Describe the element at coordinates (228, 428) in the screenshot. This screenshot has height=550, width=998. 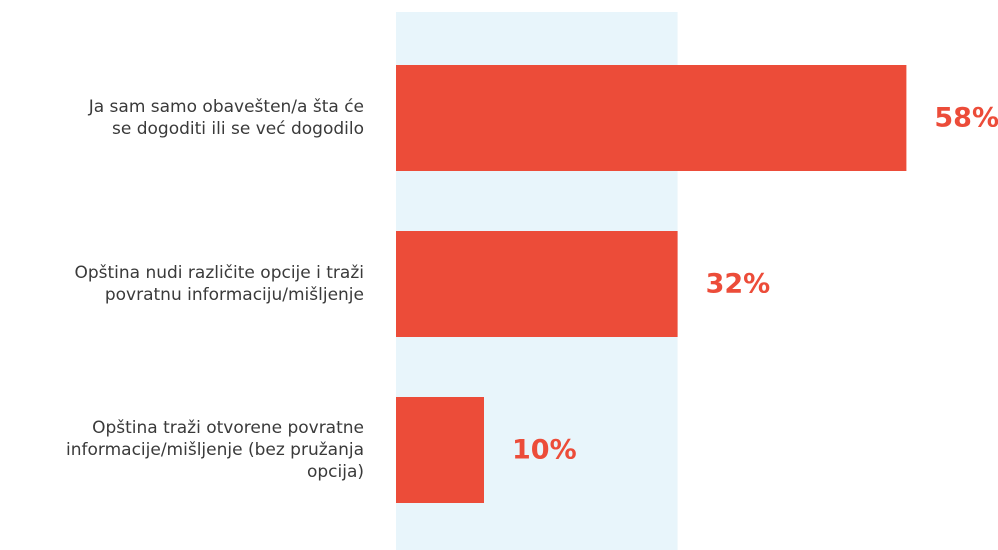
I see `category-label-line: Opština traži otvorene povratne` at that location.